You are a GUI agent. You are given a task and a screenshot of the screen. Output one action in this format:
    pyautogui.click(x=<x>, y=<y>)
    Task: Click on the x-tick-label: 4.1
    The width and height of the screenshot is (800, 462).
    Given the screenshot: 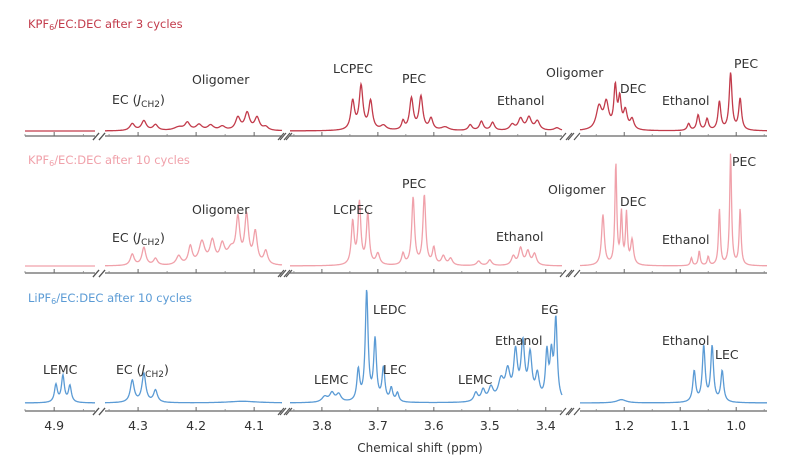 What is the action you would take?
    pyautogui.click(x=254, y=425)
    